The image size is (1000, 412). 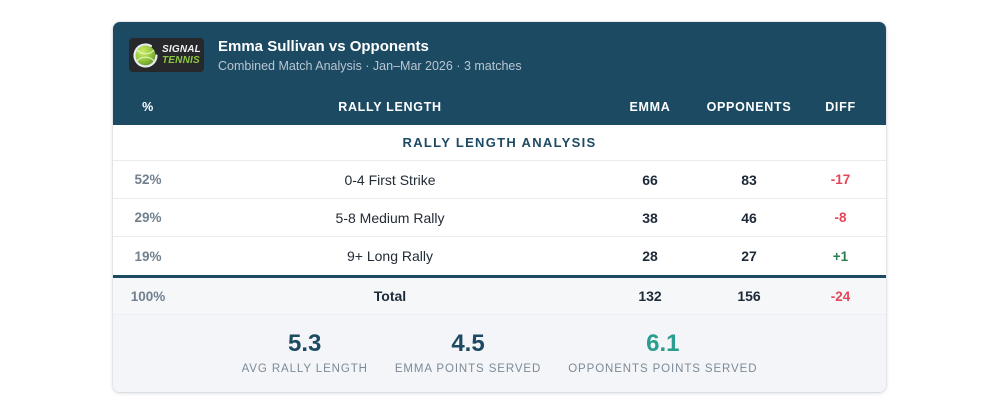 What do you see at coordinates (650, 256) in the screenshot?
I see `row-emma-value: 28` at bounding box center [650, 256].